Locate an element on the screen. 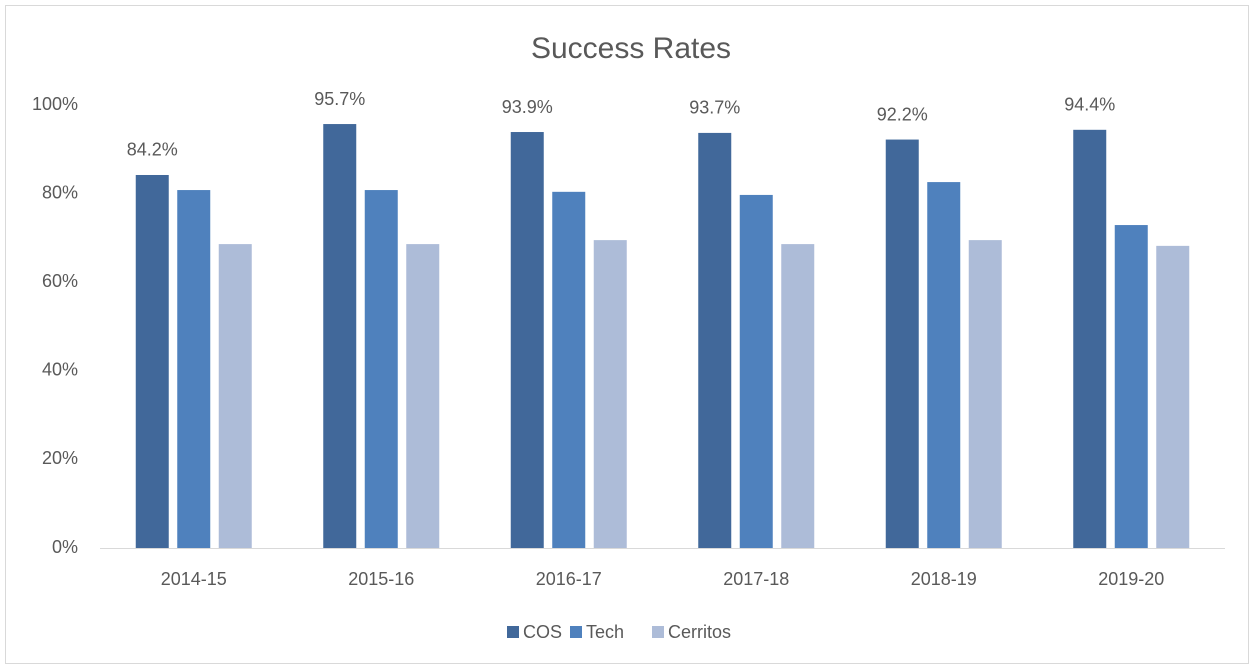 The image size is (1253, 668). data-label: 92.2% is located at coordinates (902, 114).